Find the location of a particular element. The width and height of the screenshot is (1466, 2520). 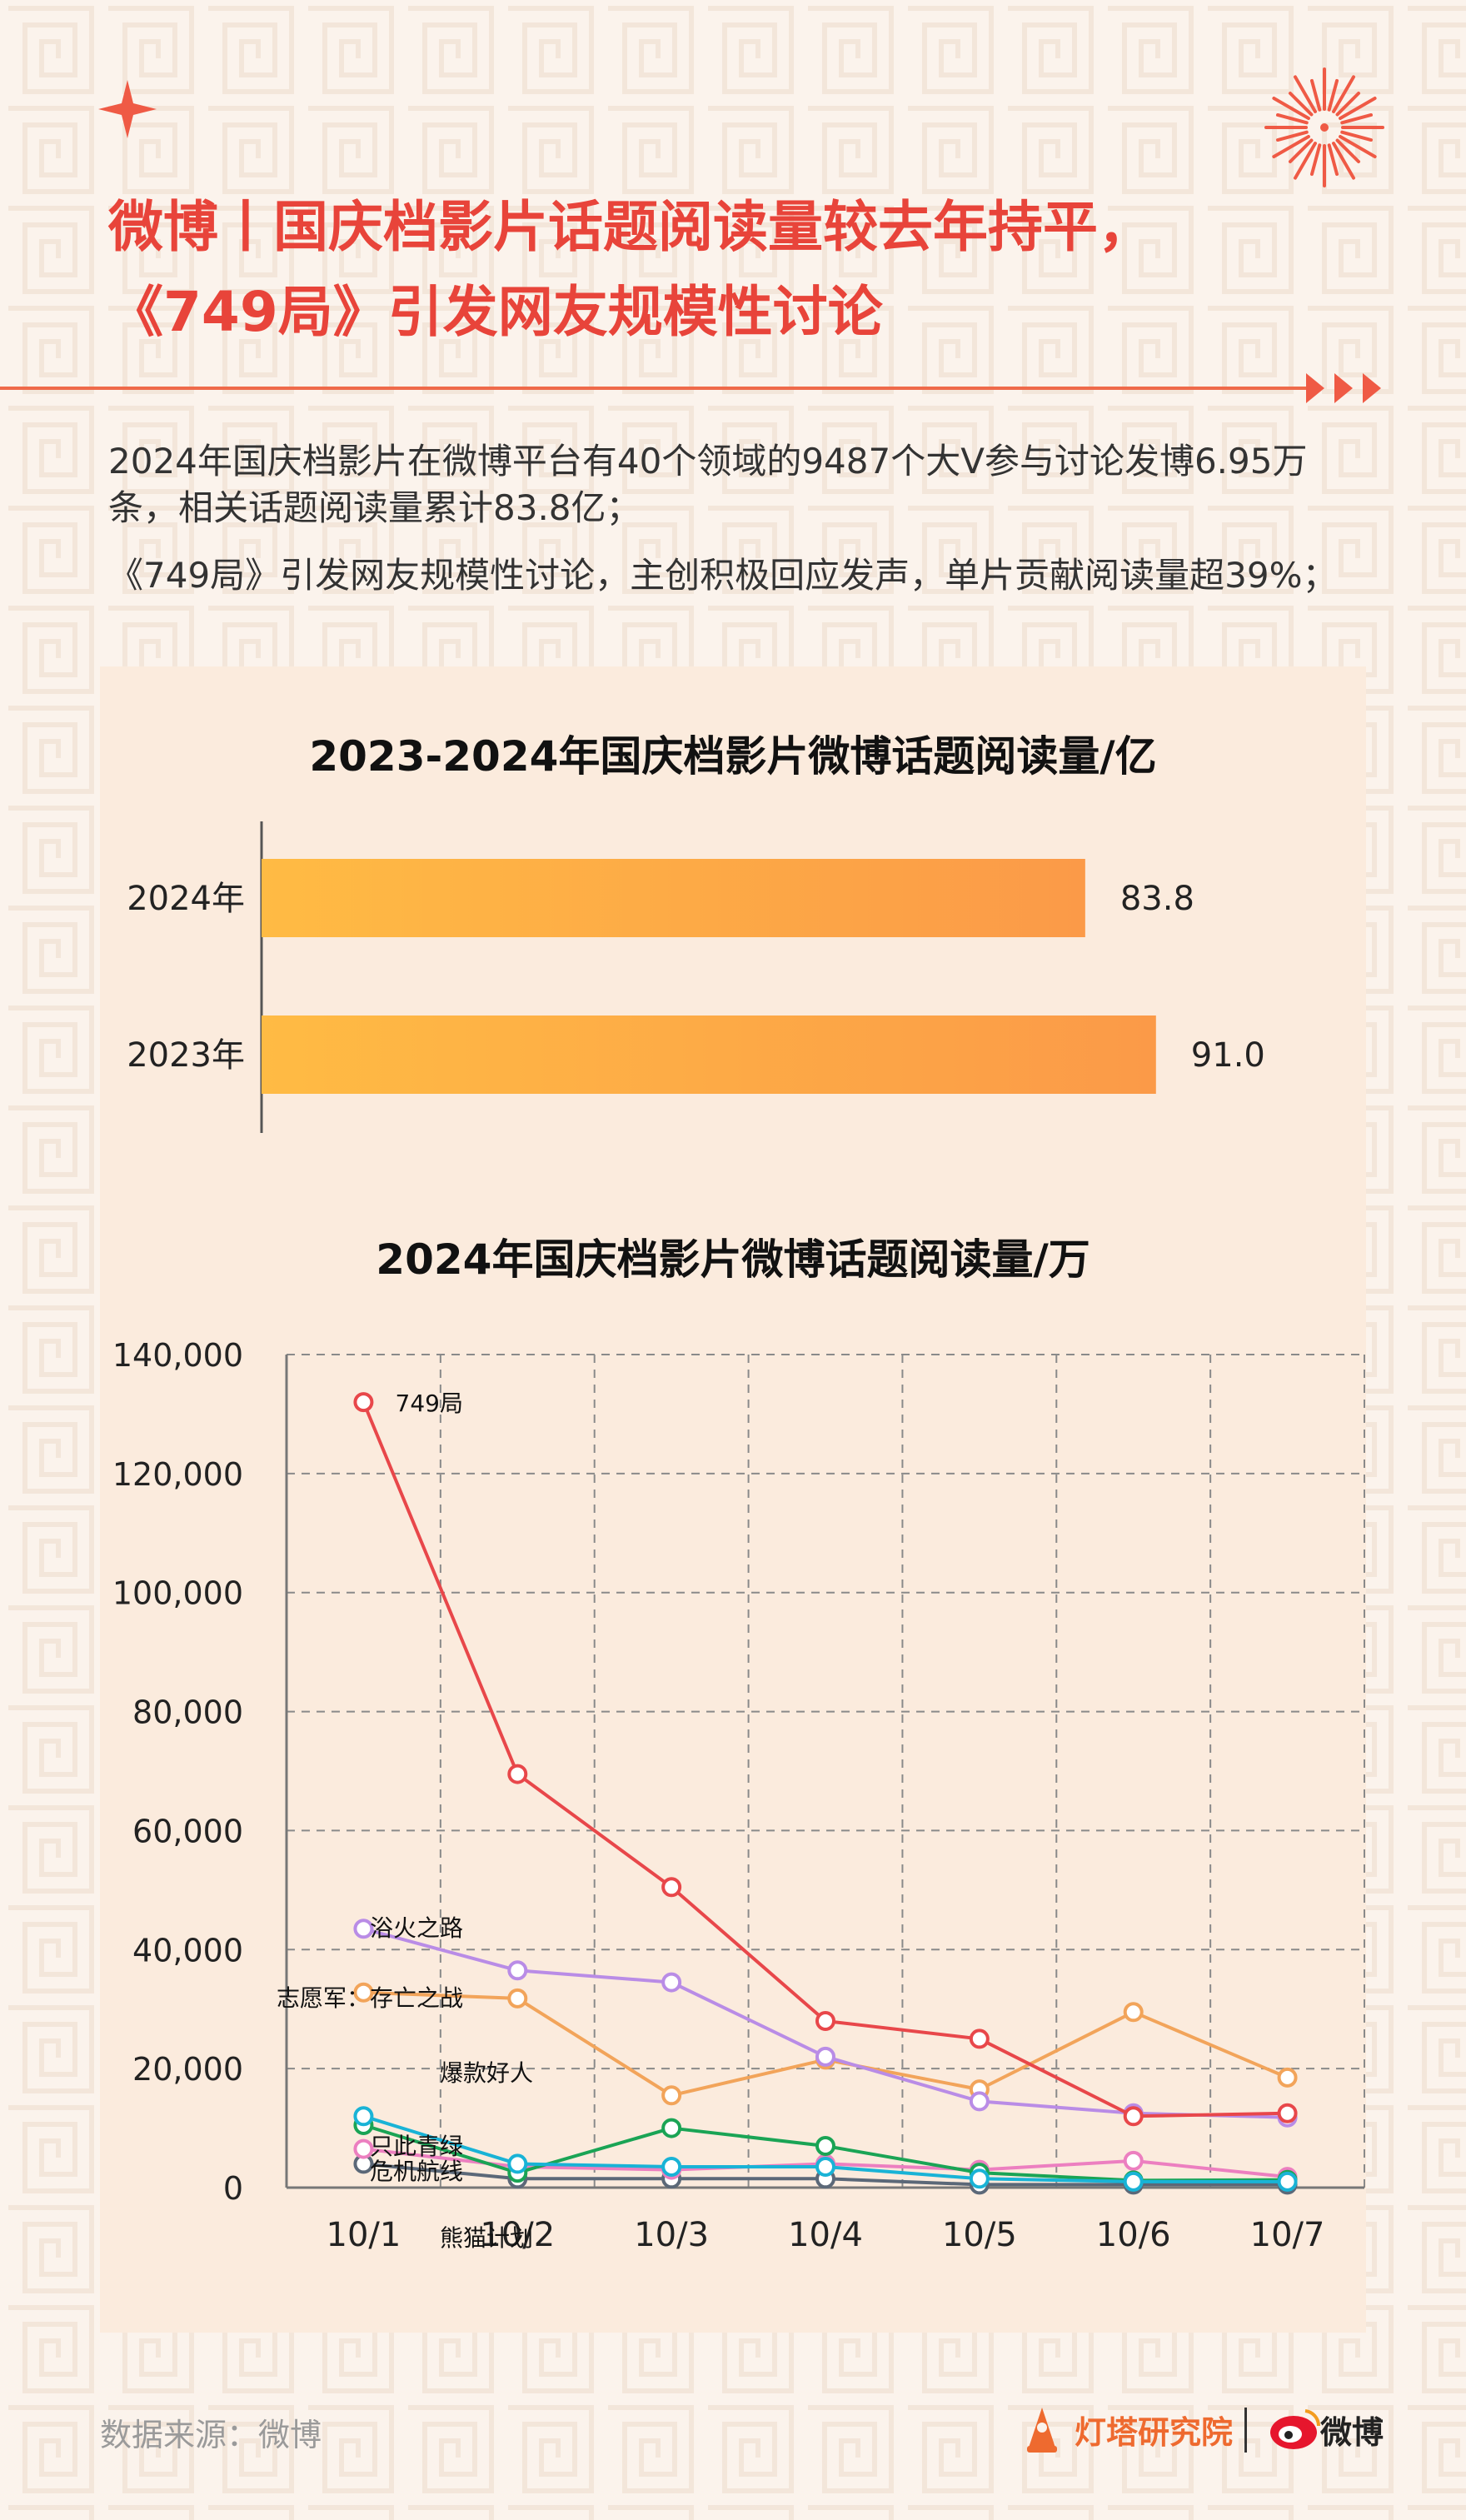

bar-chart: 2024年 83.8 2023年 91.0 is located at coordinates (696, 977).